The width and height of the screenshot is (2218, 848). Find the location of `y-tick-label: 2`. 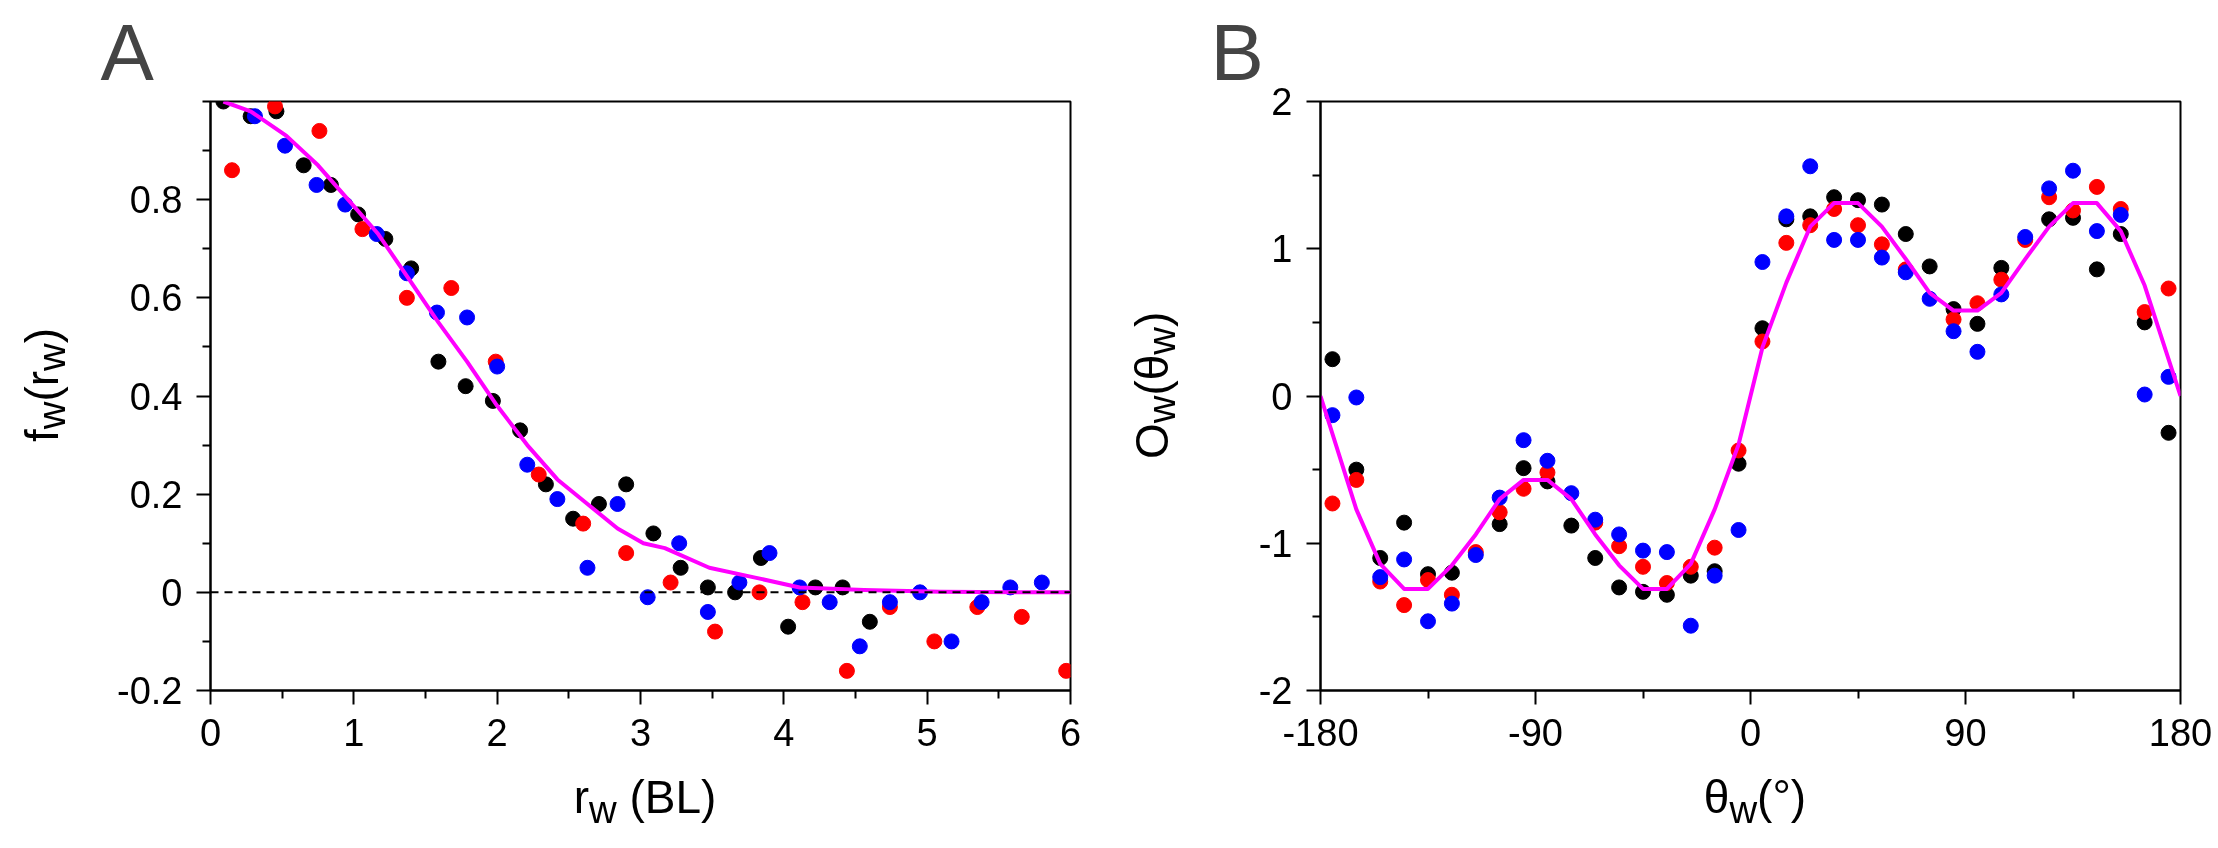

y-tick-label: 2 is located at coordinates (1282, 102).